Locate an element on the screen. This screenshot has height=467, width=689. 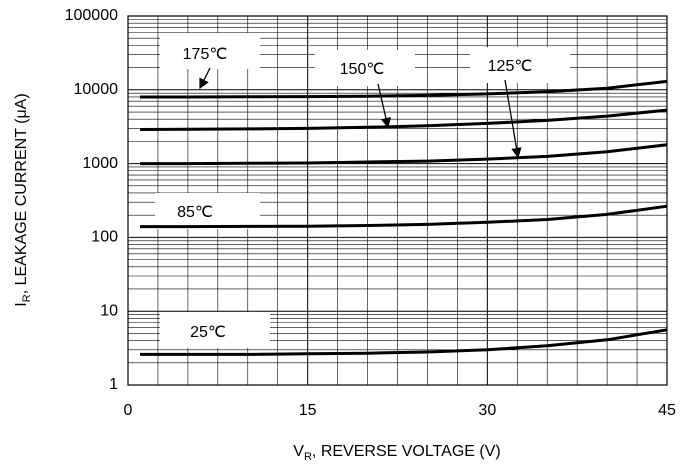
y-tick-label: 1000 is located at coordinates (100, 163).